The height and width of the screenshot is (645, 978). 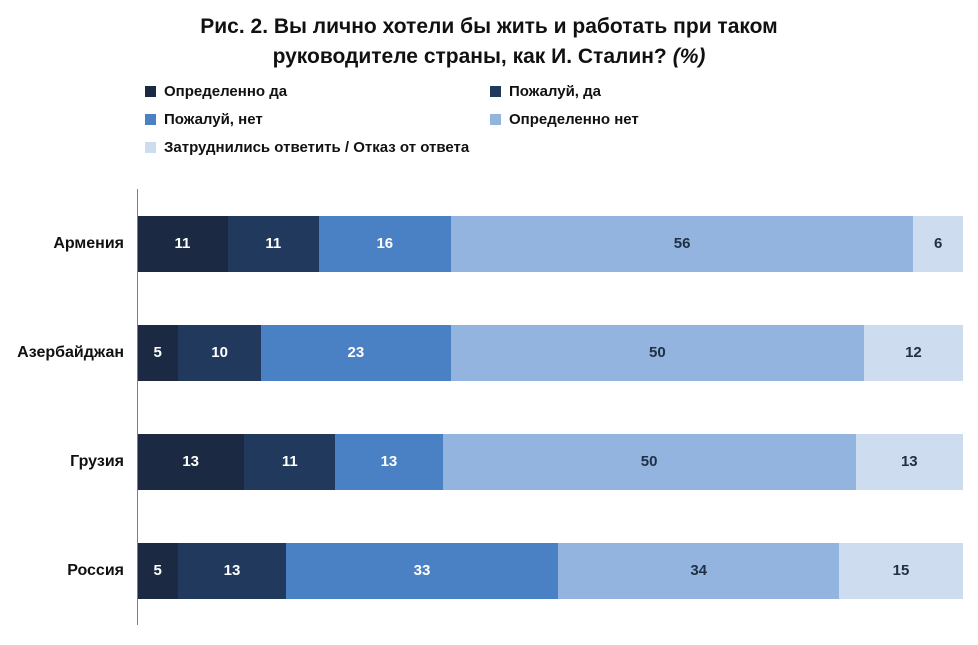 I want to click on bar-segment: 10, so click(x=219, y=352).